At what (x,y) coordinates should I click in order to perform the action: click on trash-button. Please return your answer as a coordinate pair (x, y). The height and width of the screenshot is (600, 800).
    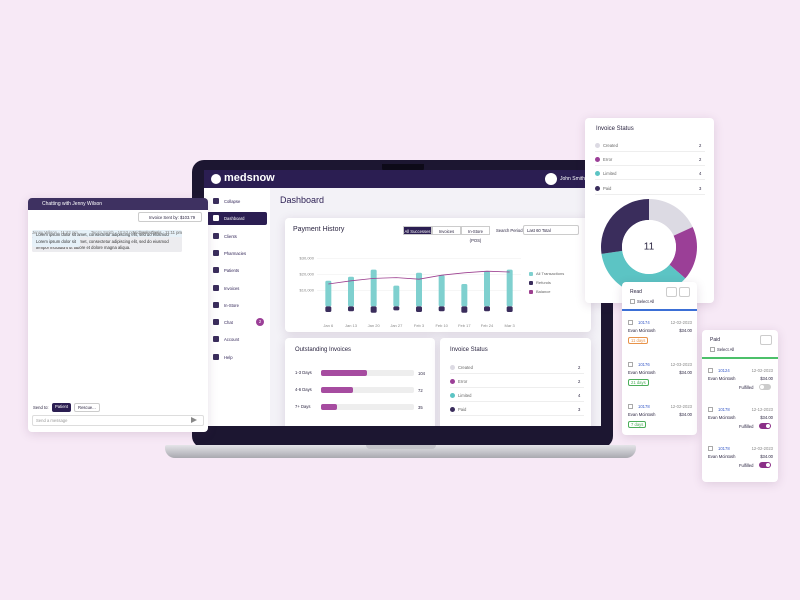
    Looking at the image, I should click on (766, 340).